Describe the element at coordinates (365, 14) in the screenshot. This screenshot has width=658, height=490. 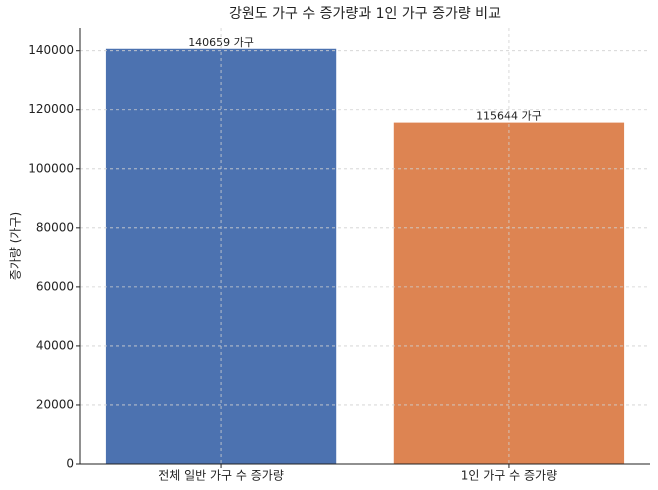
I see `chart-title: 강원도 가구 수 증가량과 1인 가구 증가량 비교` at that location.